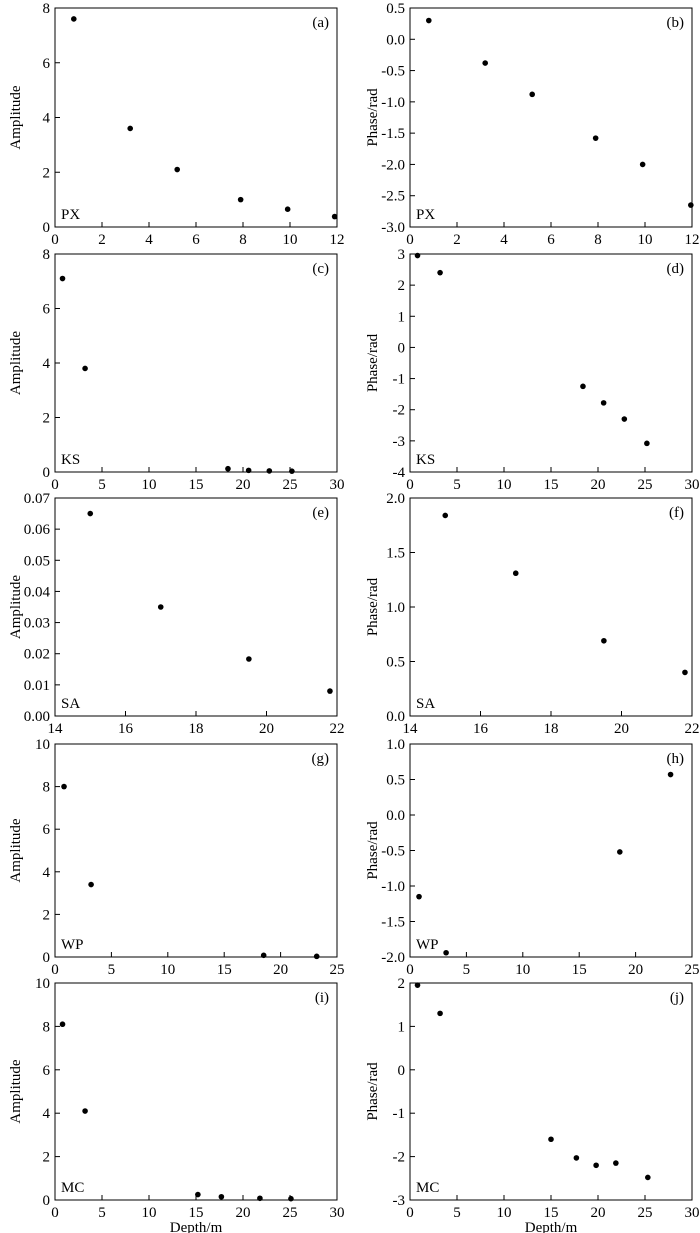  Describe the element at coordinates (399, 442) in the screenshot. I see `y-tick-label: -3` at that location.